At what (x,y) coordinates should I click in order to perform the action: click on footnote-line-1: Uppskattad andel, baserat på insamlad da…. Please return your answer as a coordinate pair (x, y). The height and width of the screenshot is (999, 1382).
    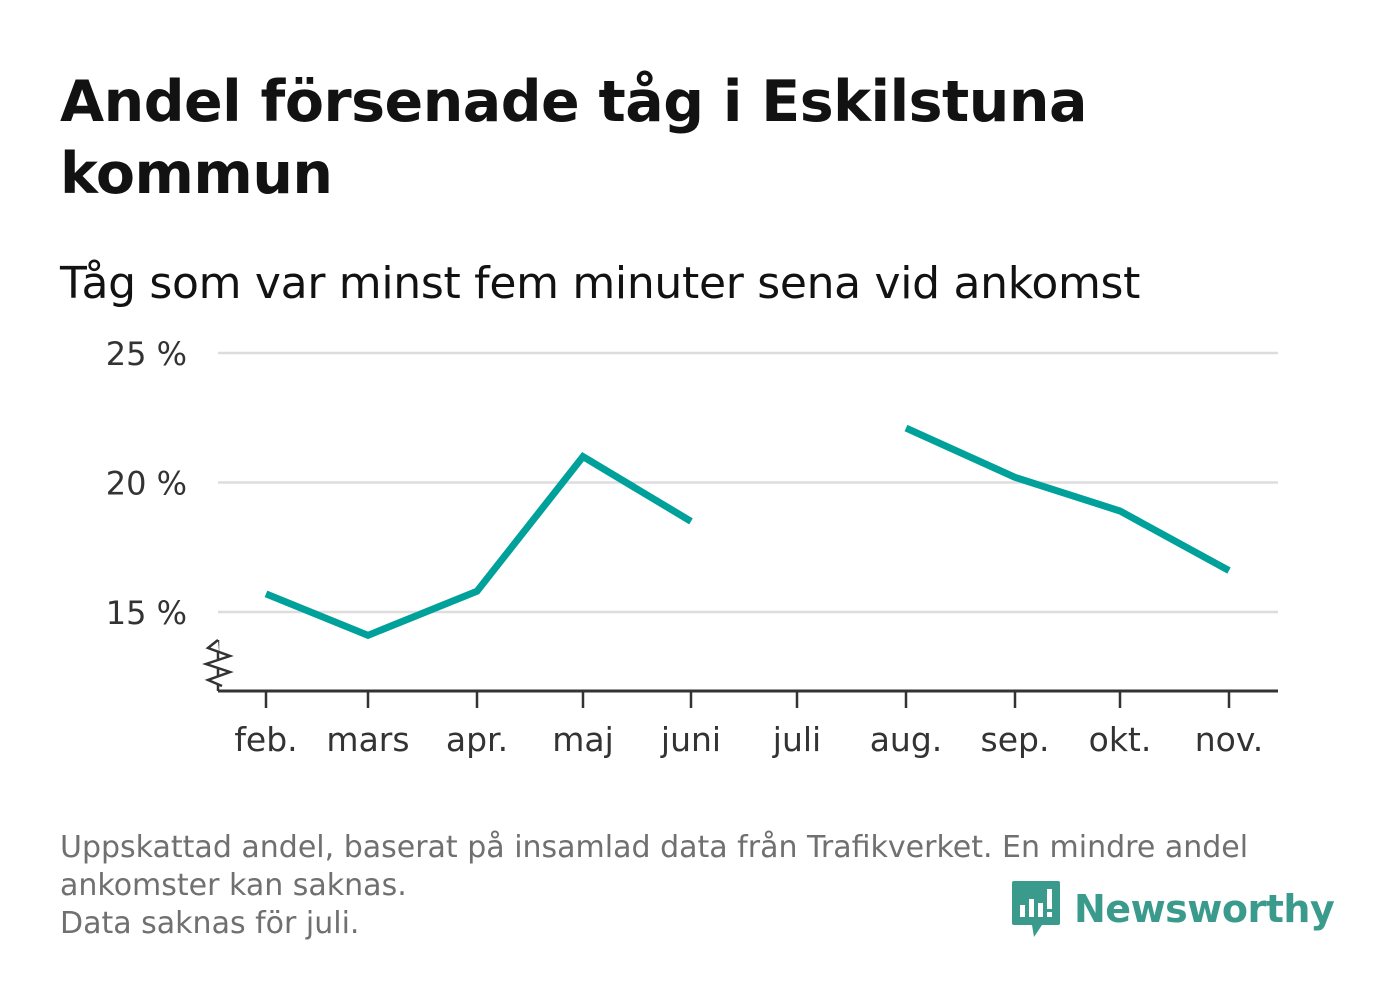
    Looking at the image, I should click on (654, 847).